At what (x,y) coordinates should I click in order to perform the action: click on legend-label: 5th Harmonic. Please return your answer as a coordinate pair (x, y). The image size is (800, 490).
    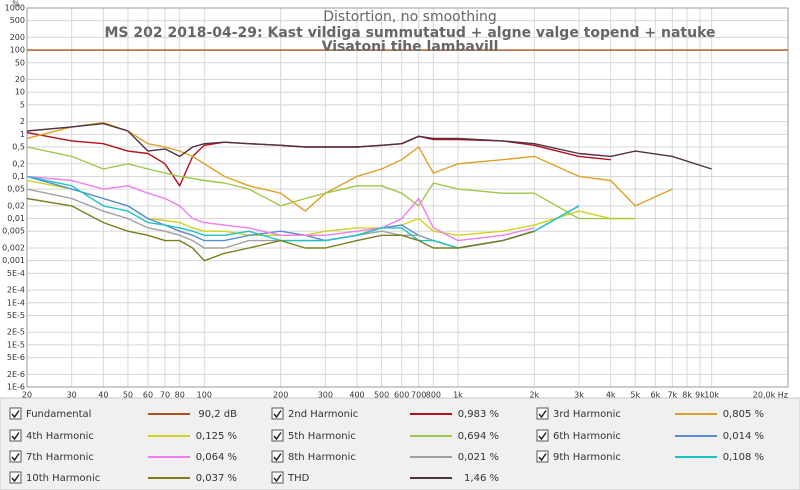
    Looking at the image, I should click on (322, 436).